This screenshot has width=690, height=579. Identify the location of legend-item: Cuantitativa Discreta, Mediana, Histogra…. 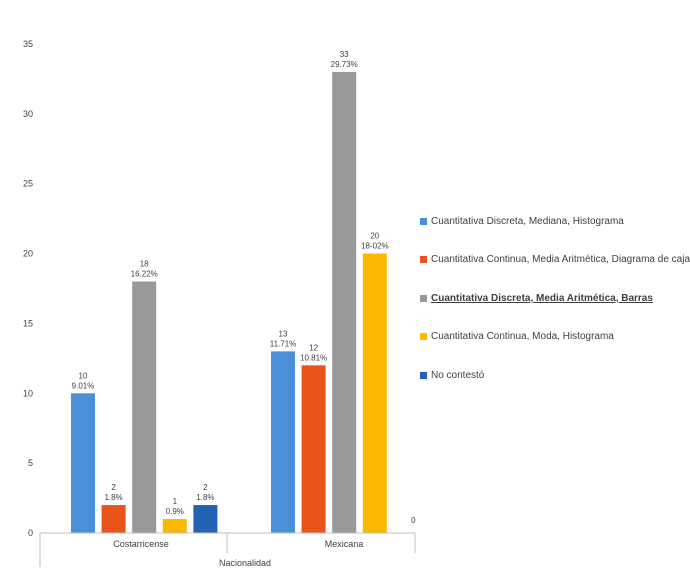
(554, 221).